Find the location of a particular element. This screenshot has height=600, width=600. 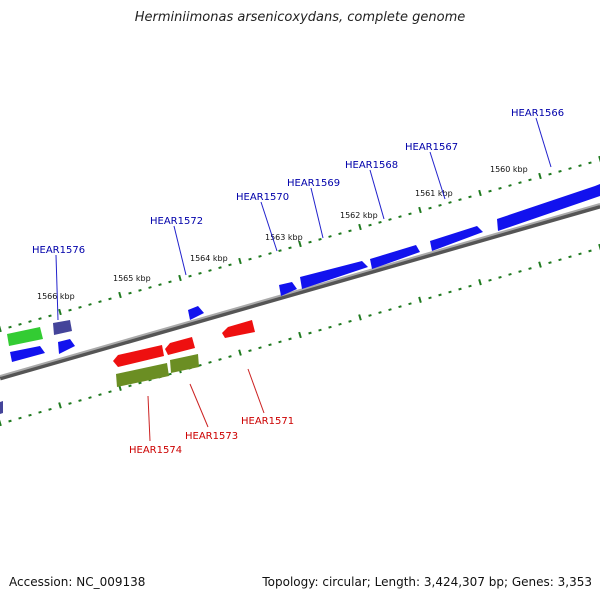

gene-hear1568 is located at coordinates (395, 257).